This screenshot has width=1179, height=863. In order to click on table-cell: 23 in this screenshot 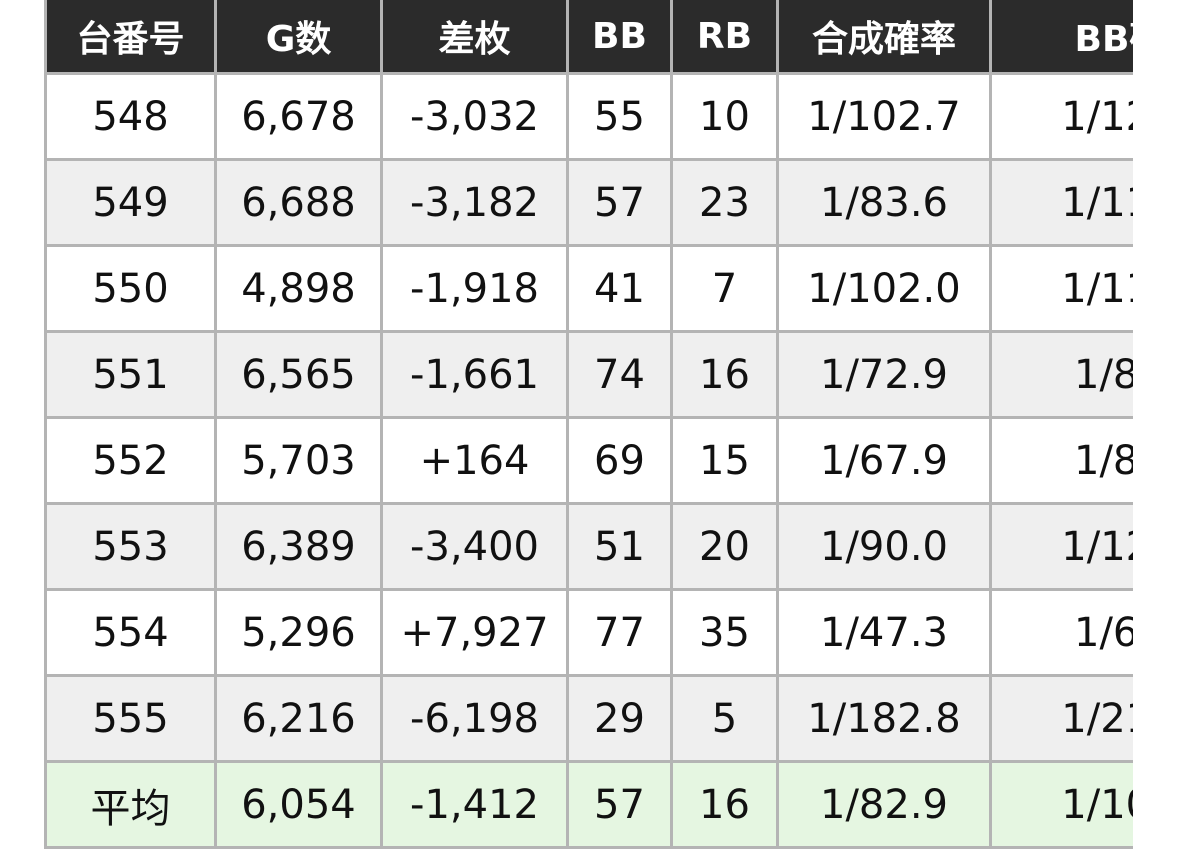, I will do `click(724, 202)`.